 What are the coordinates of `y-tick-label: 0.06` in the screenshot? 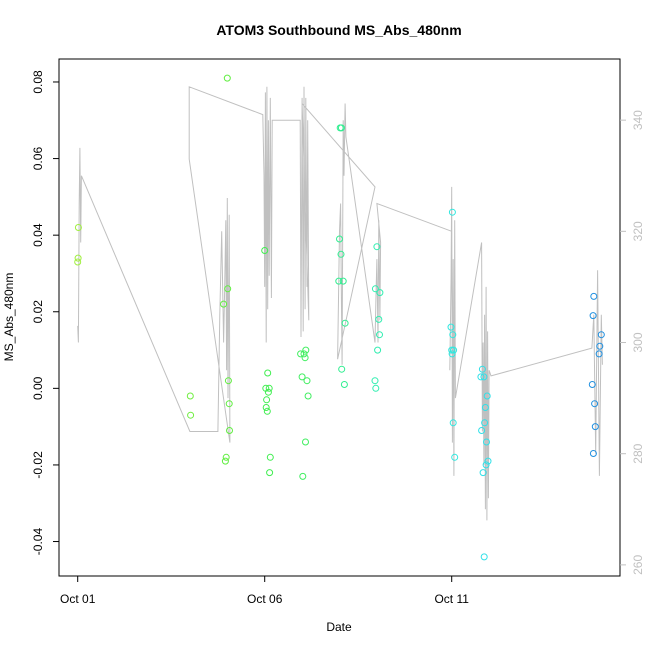 It's located at (38, 159).